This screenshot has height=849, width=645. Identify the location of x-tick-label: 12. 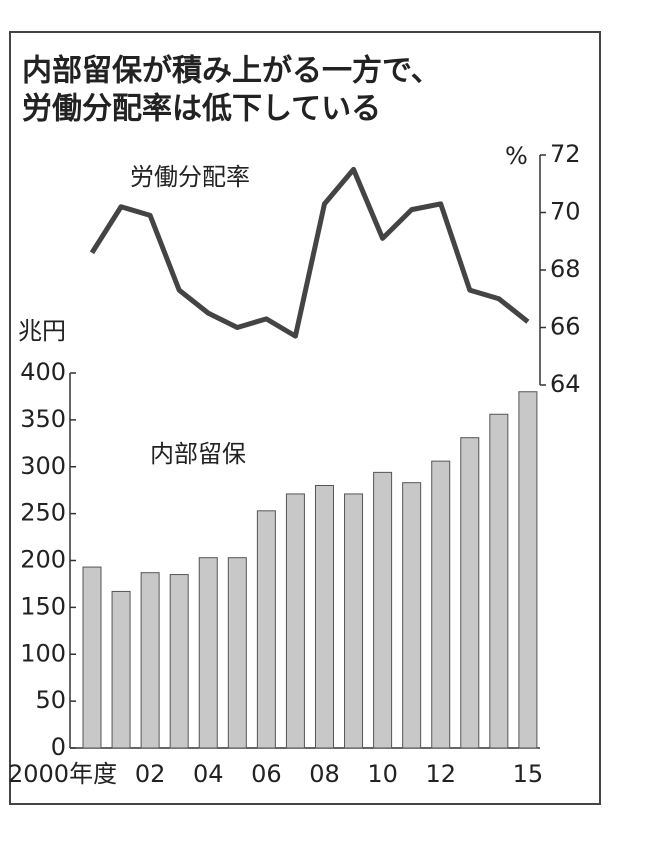
(440, 774).